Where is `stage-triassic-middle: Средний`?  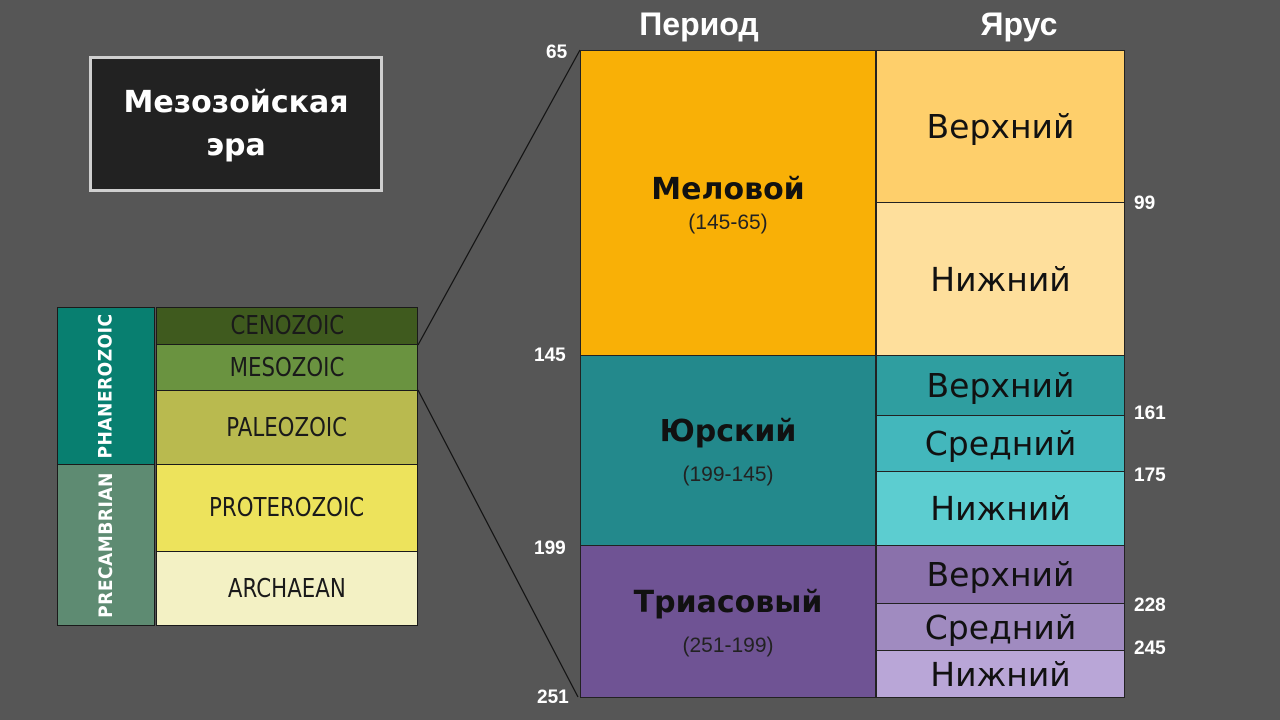 stage-triassic-middle: Средний is located at coordinates (1000, 627).